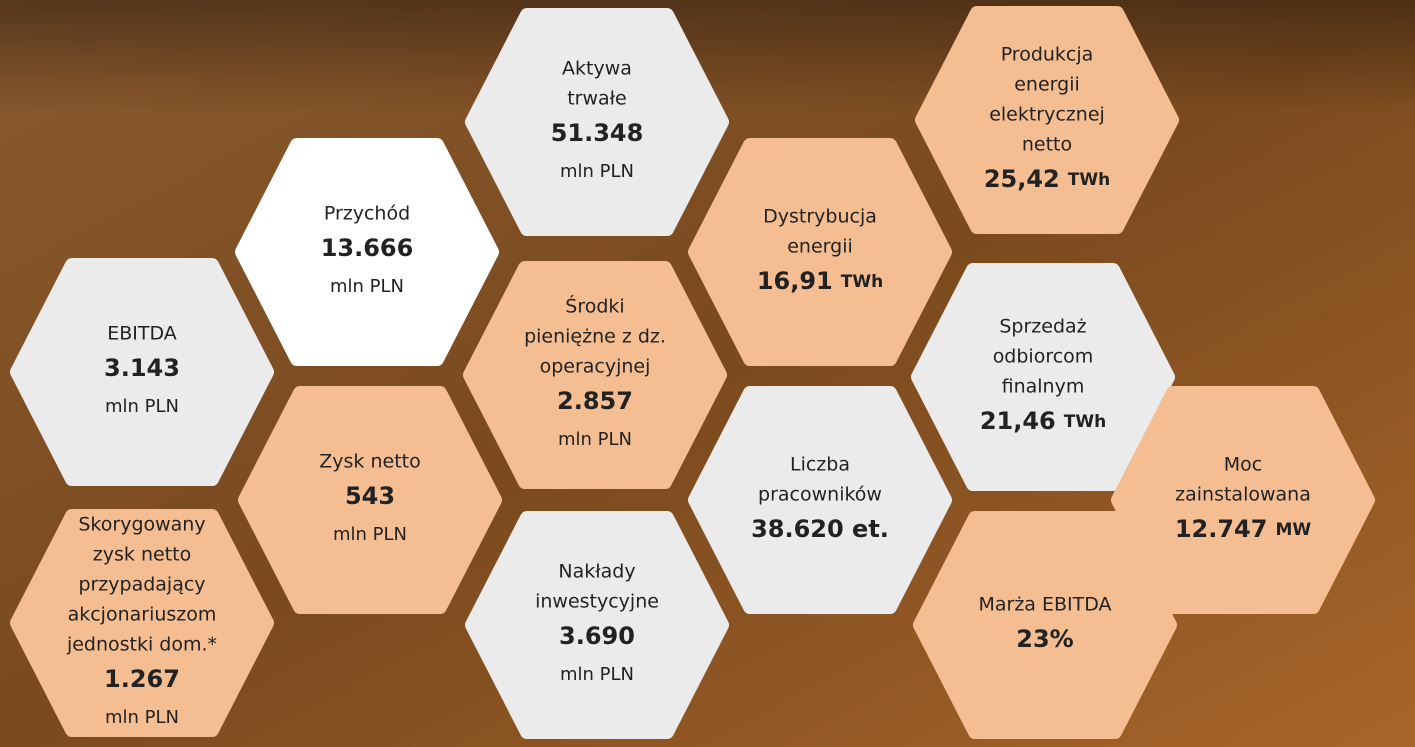  I want to click on tile-label: elektrycznej, so click(1047, 115).